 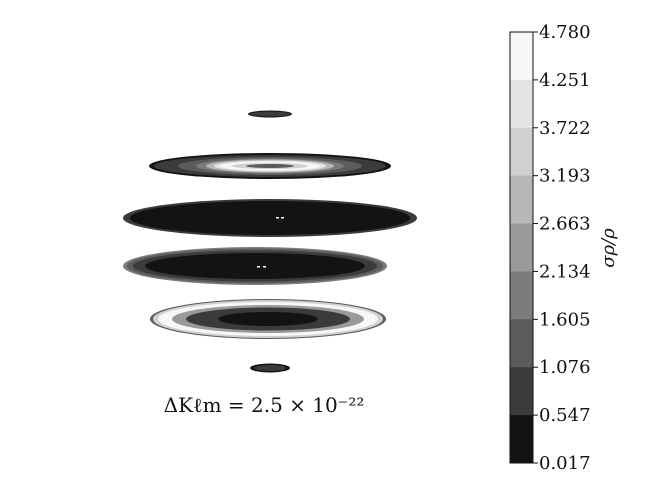 What do you see at coordinates (565, 271) in the screenshot?
I see `colorbar-tick-label: 2.134` at bounding box center [565, 271].